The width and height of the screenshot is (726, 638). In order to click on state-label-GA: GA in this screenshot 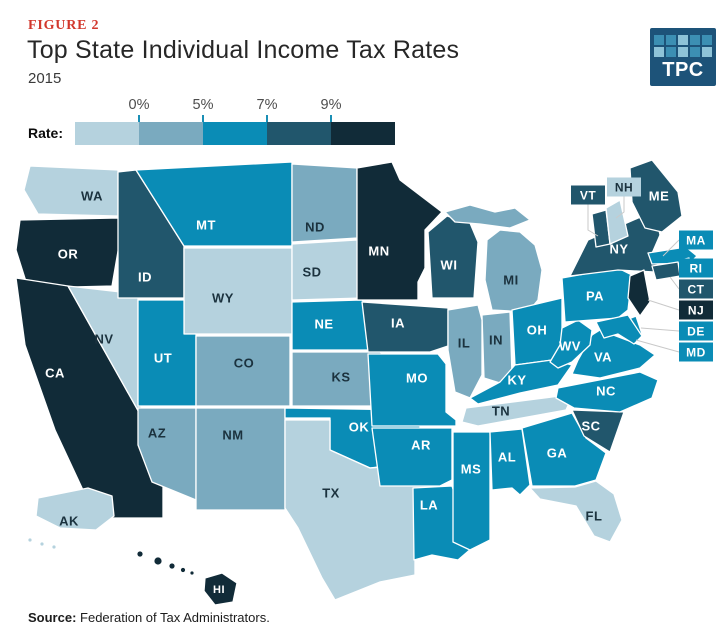, I will do `click(557, 453)`.